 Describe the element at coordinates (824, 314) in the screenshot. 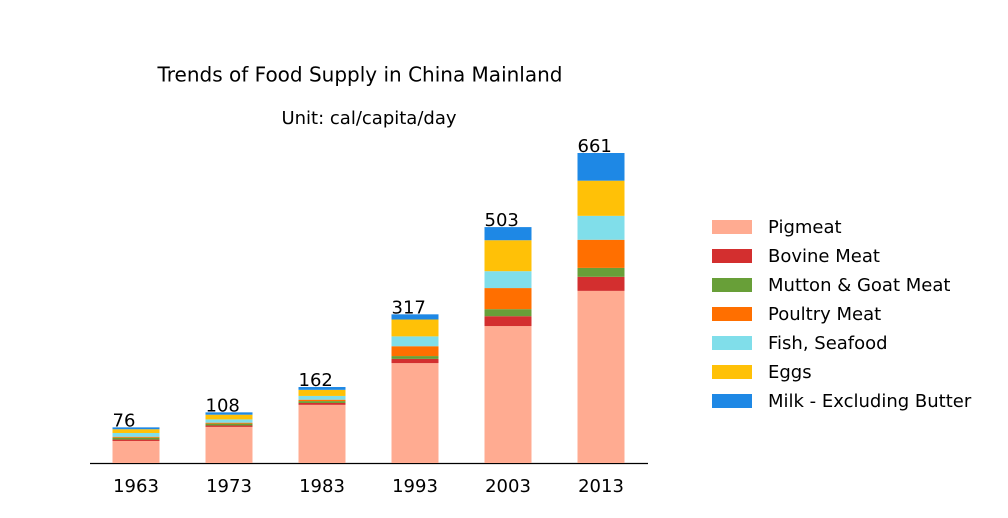

I see `legend-label: Poultry Meat` at that location.